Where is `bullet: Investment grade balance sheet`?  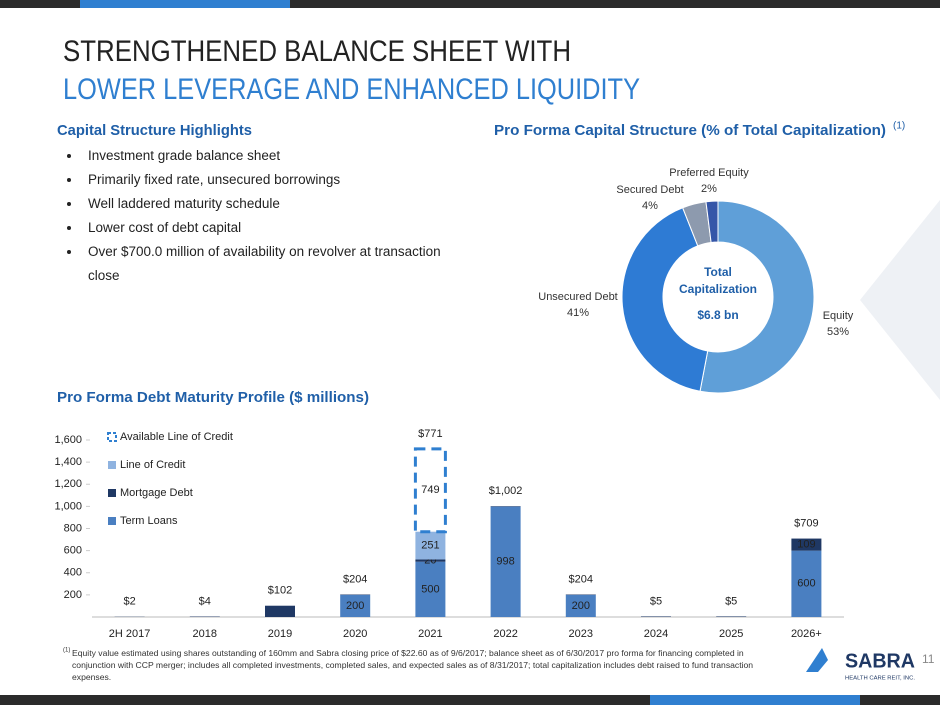 bullet: Investment grade balance sheet is located at coordinates (267, 156).